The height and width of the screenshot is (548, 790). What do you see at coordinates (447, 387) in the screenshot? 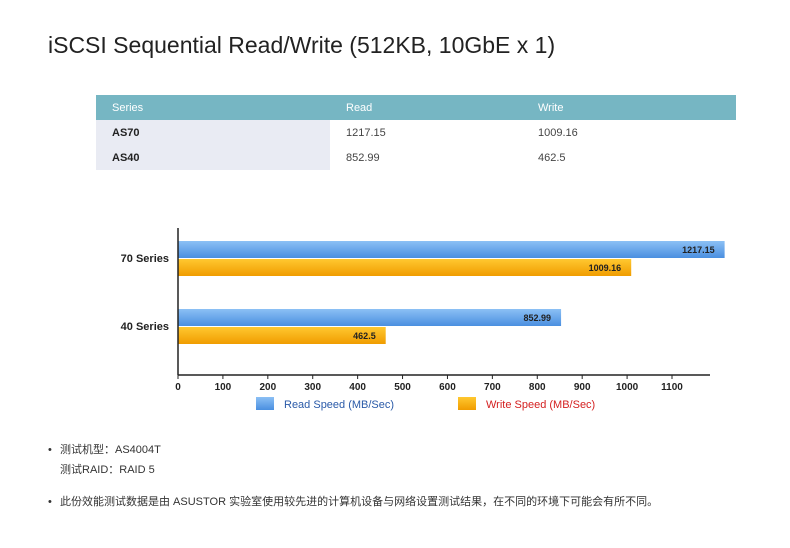
I see `x-tick-label: 600` at bounding box center [447, 387].